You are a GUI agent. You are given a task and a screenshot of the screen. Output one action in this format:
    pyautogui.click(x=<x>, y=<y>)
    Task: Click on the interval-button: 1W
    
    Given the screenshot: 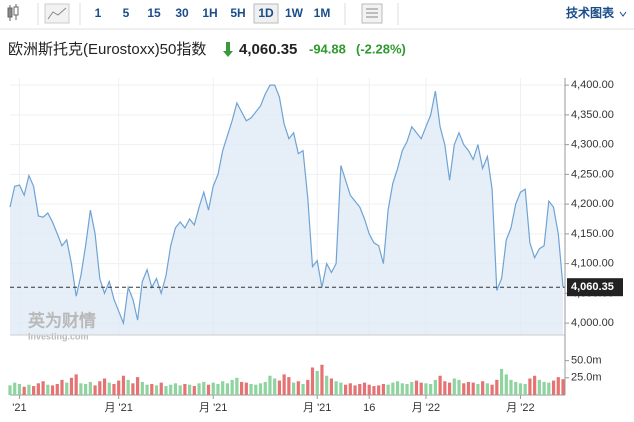 What is the action you would take?
    pyautogui.click(x=294, y=13)
    